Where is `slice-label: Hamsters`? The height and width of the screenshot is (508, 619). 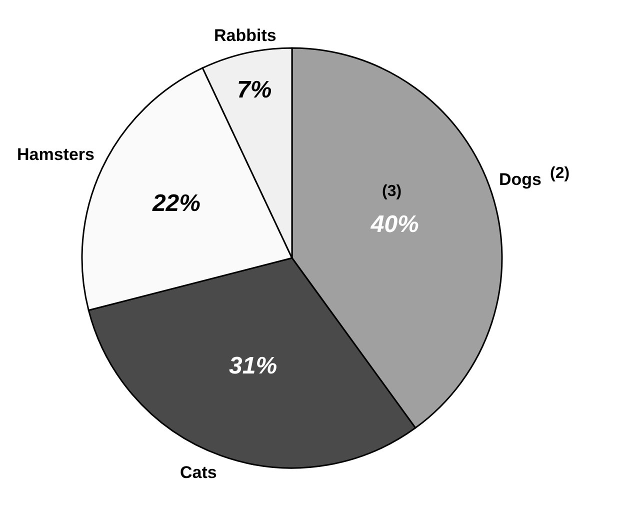 slice-label: Hamsters is located at coordinates (55, 154).